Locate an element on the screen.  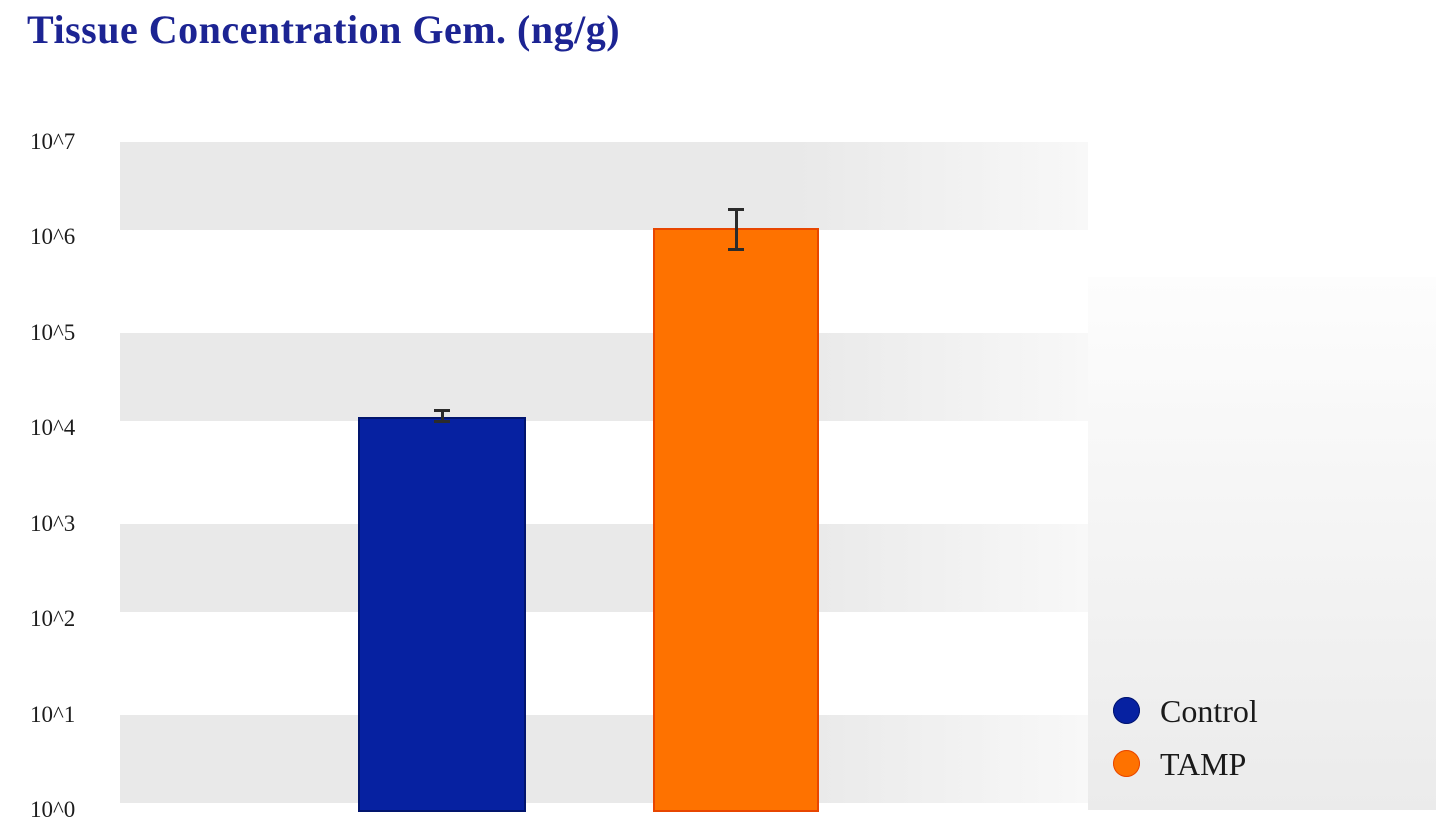
legend-label-tamp: TAMP is located at coordinates (1203, 763).